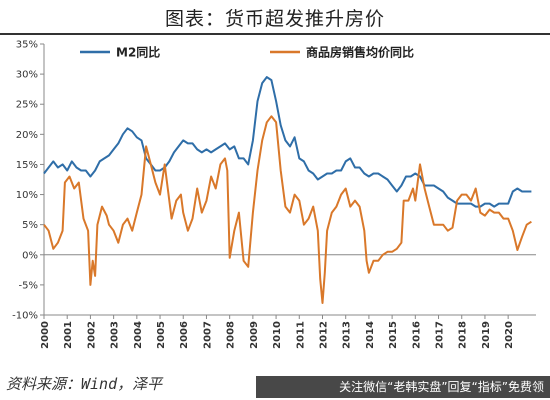  I want to click on x-tick-label: 2001, so click(68, 335).